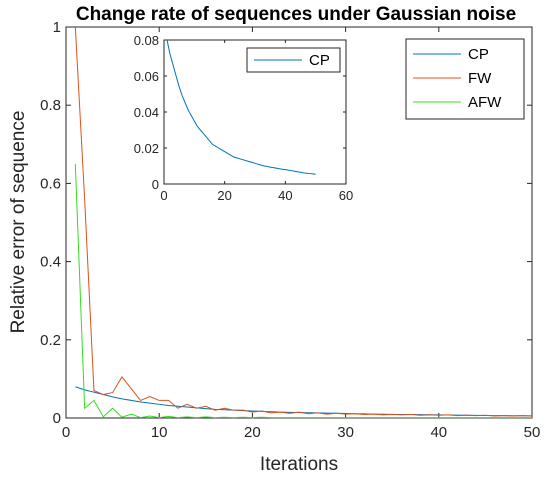  What do you see at coordinates (57, 27) in the screenshot?
I see `y-tick-label: 1` at bounding box center [57, 27].